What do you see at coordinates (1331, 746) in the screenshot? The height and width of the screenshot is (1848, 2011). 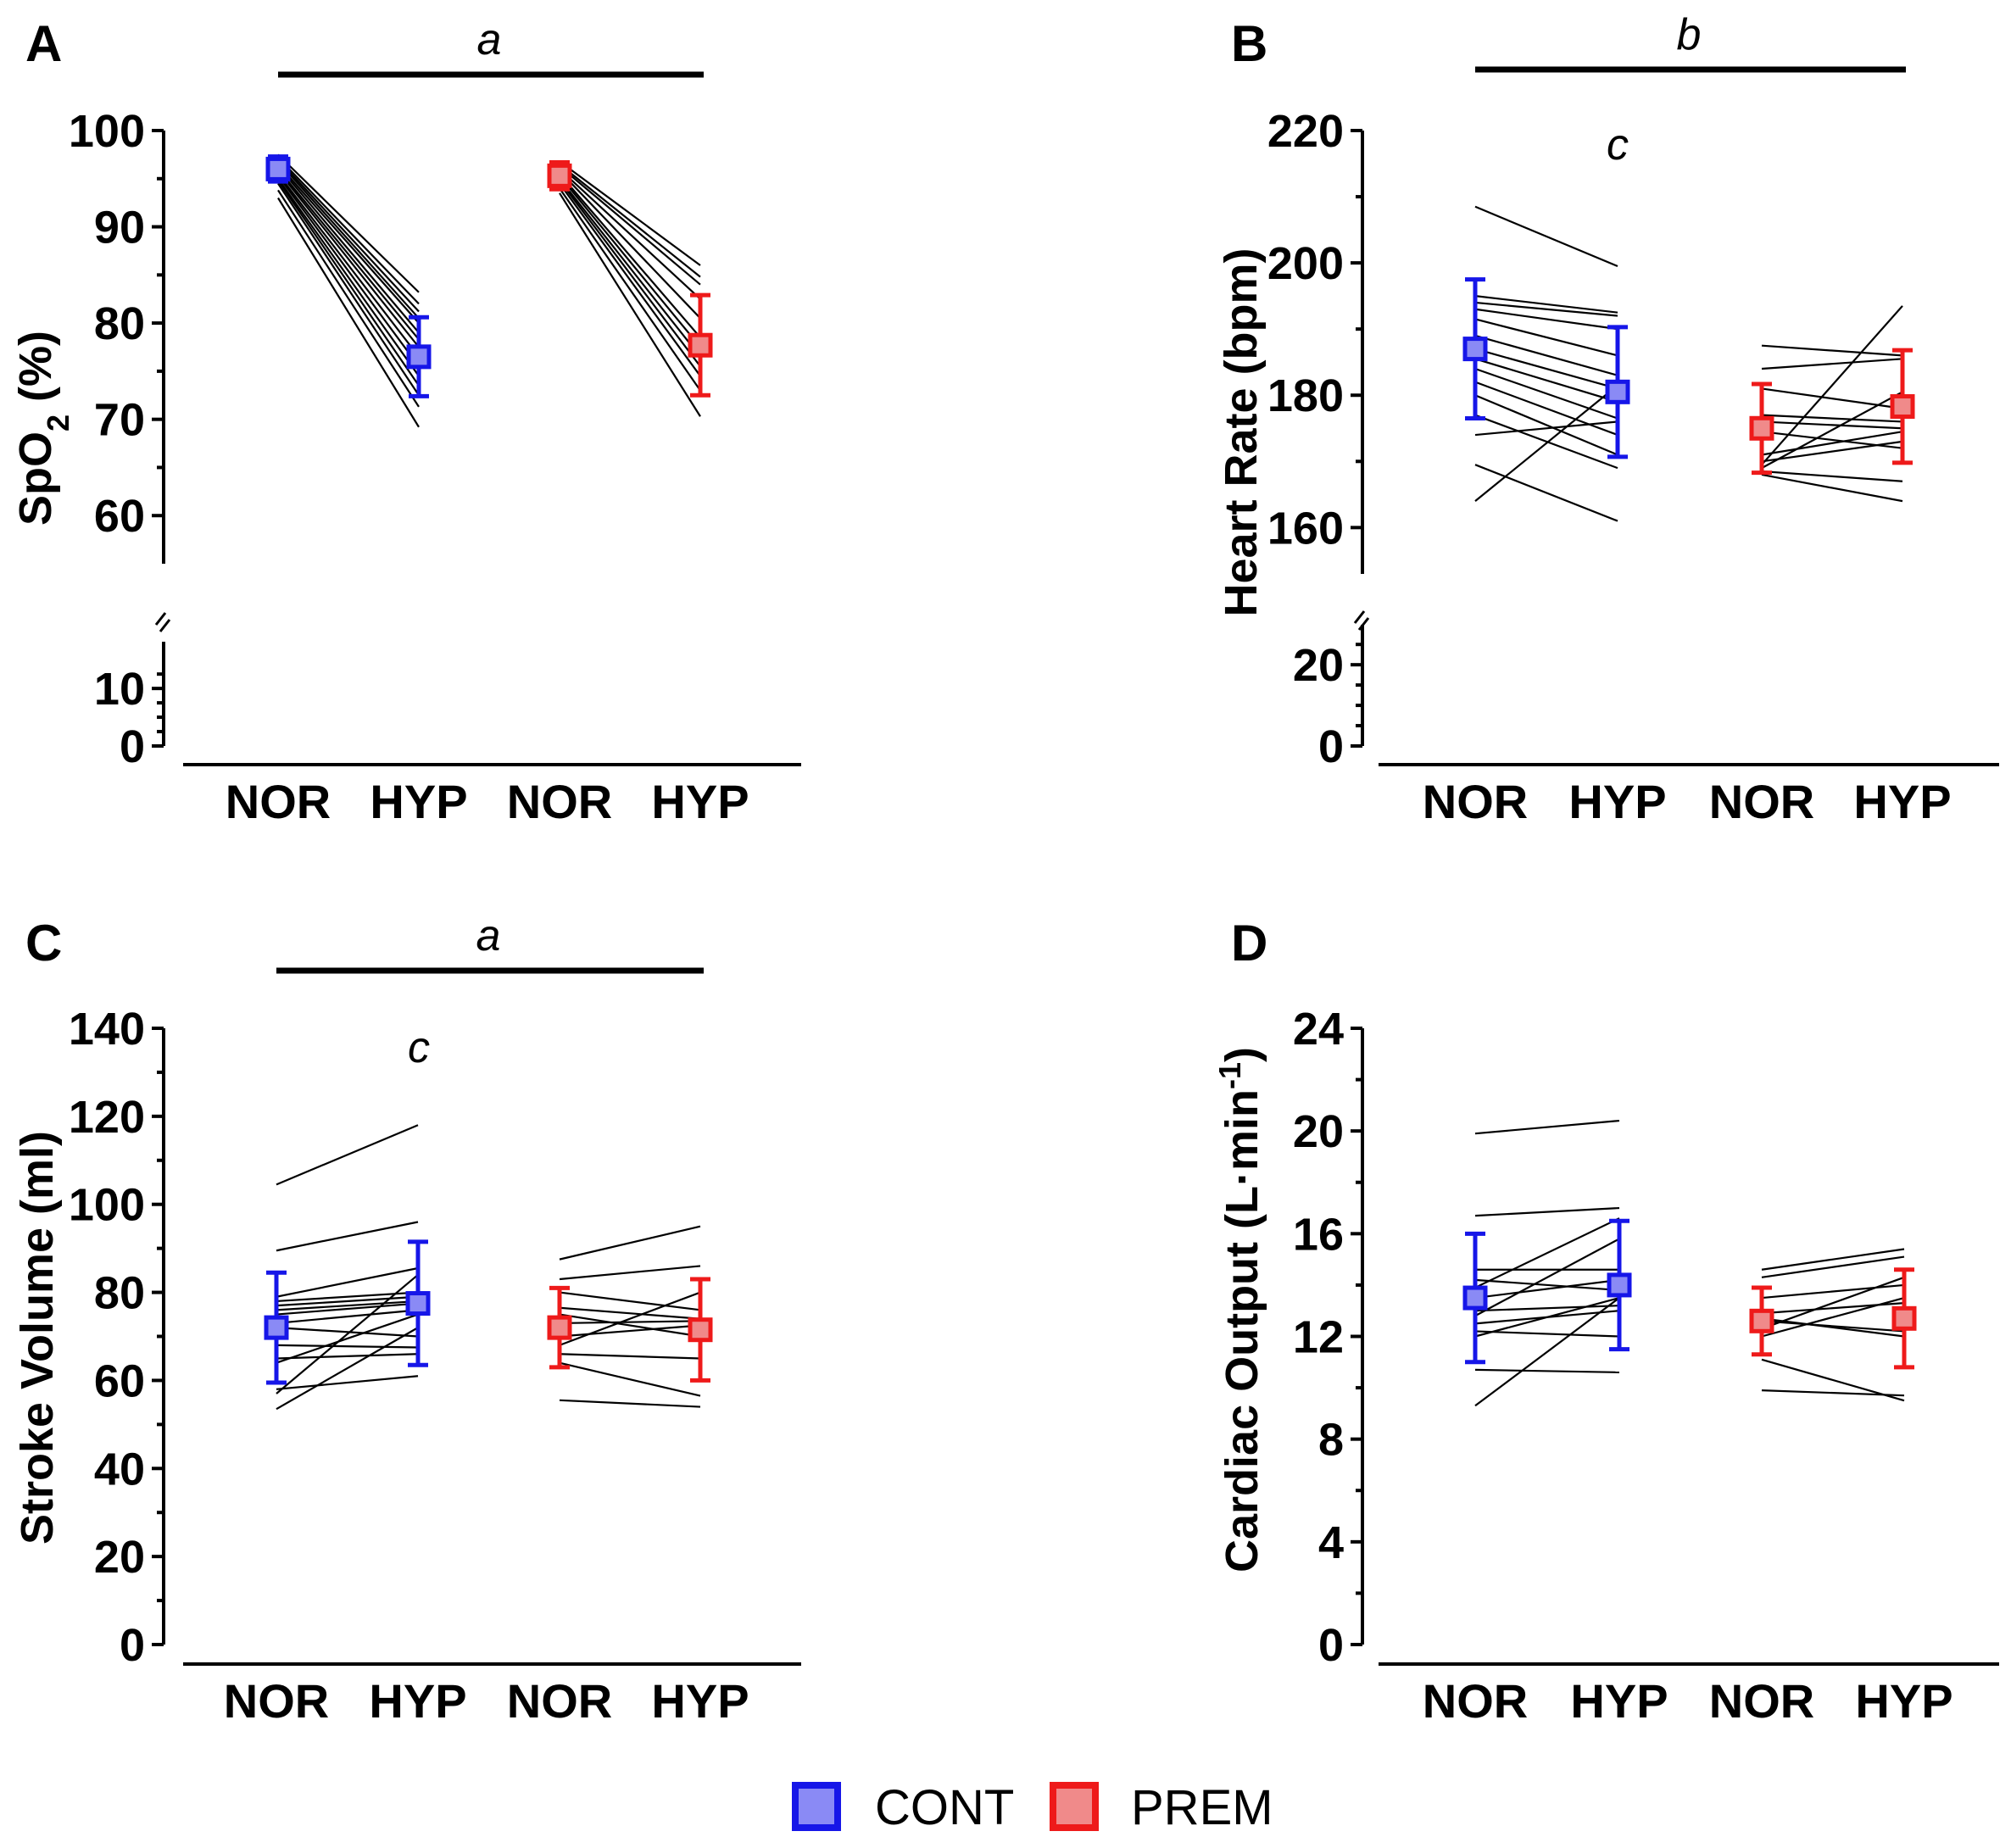 I see `panel-b-y-tick-label: 0` at bounding box center [1331, 746].